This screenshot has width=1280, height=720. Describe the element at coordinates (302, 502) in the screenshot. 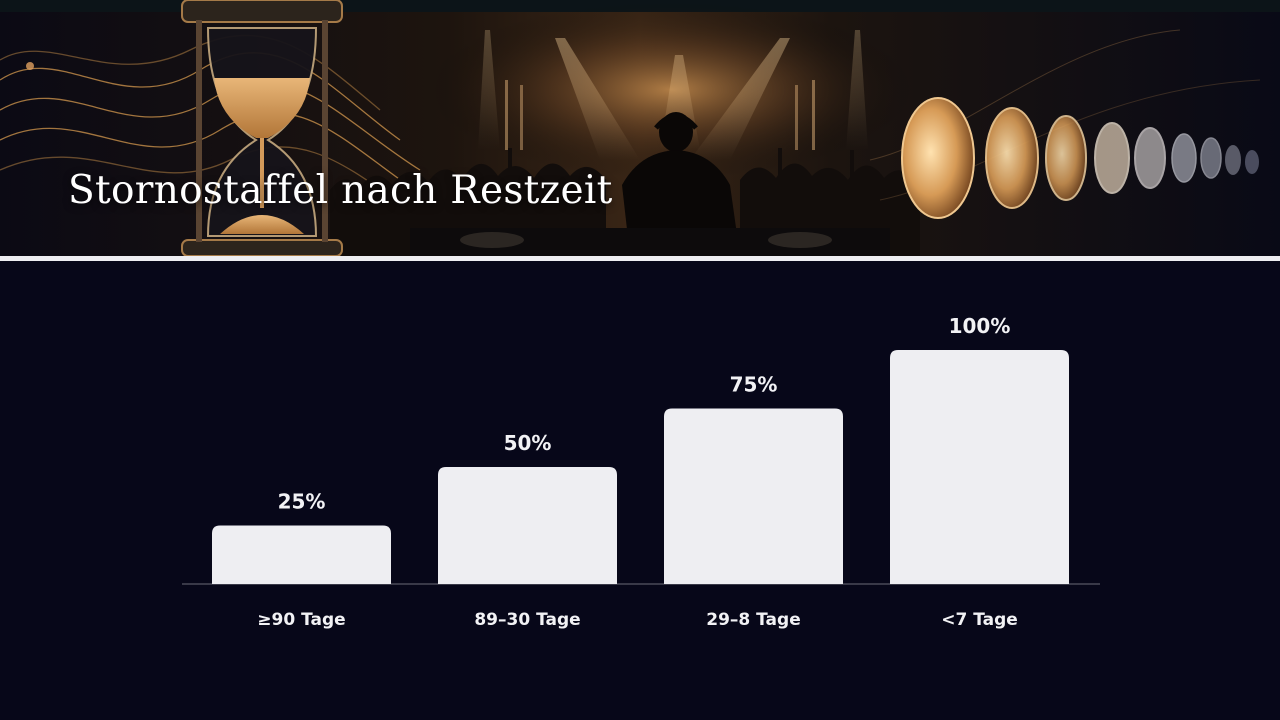

I see `bar-value-label: 25%` at that location.